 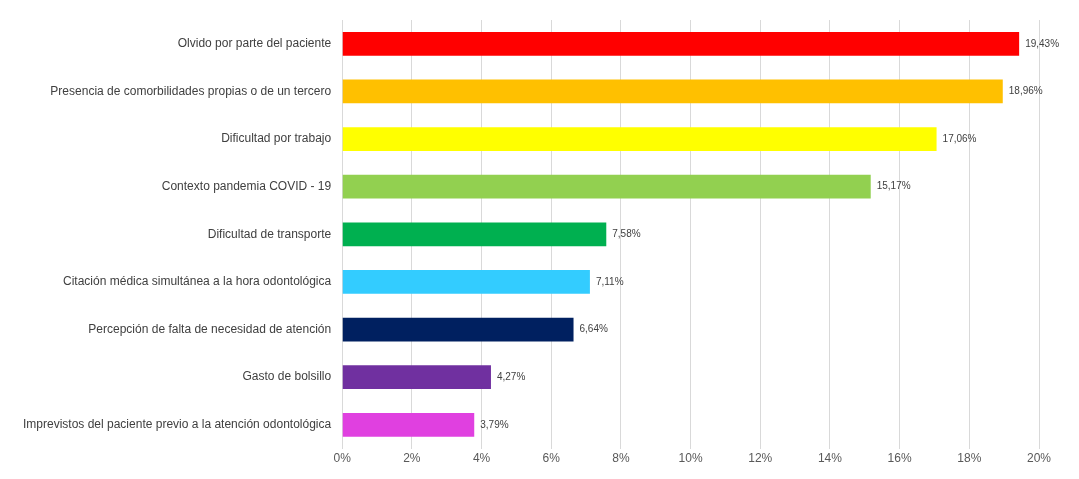 What do you see at coordinates (210, 328) in the screenshot?
I see `y-tick-label: Percepción de falta de necesidad de atención` at bounding box center [210, 328].